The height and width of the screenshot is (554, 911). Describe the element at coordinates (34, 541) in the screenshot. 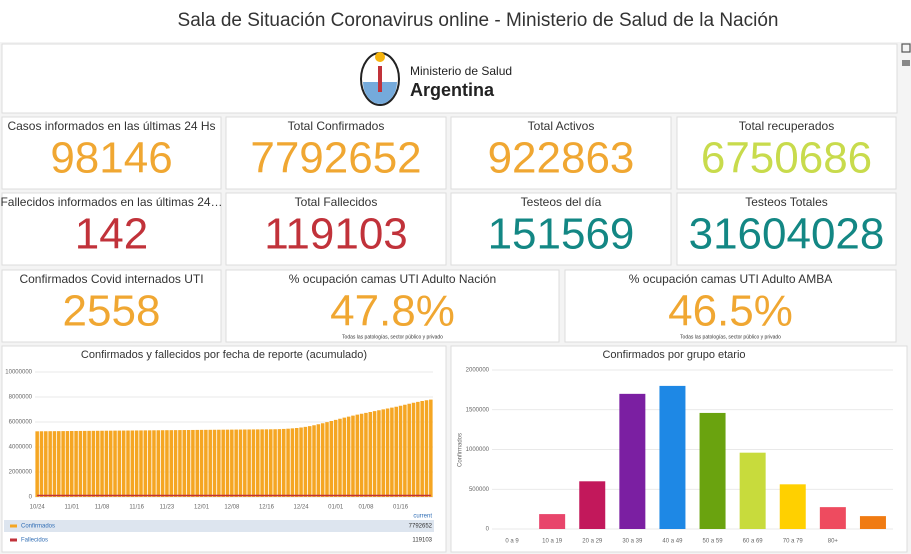

I see `legend-label: Fallecidos` at that location.